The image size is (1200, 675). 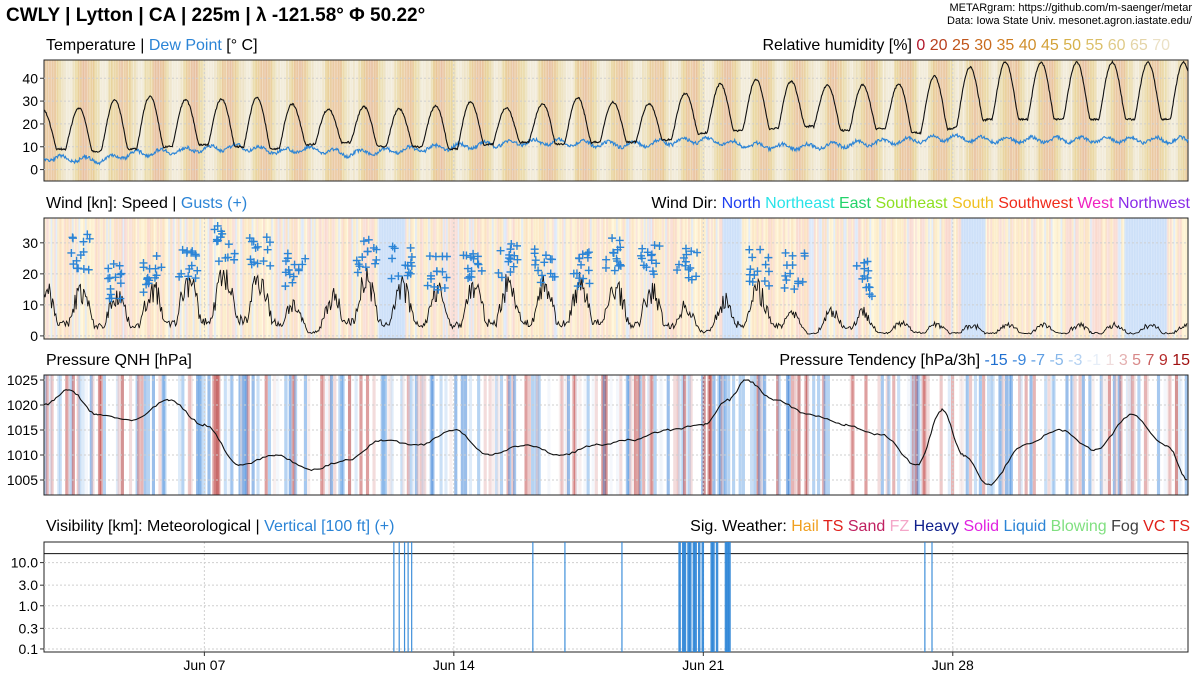 I want to click on sig-weather-legend-label: Sig. Weather:, so click(x=738, y=526).